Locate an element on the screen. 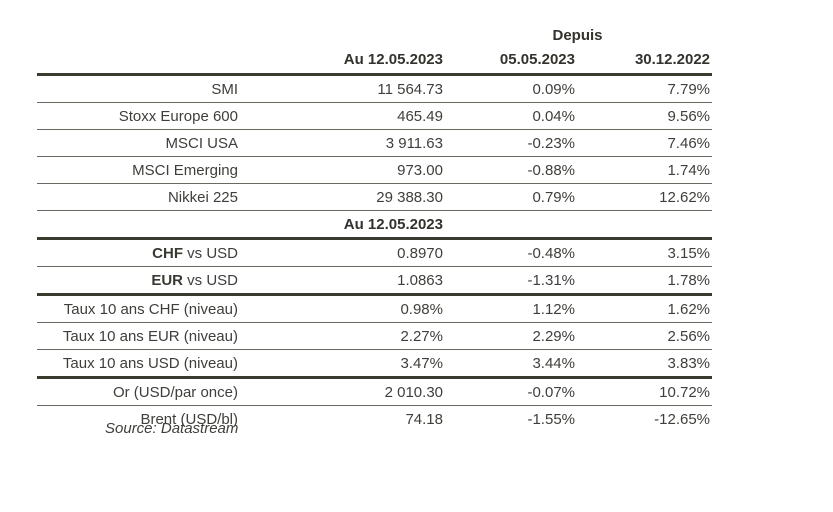 The image size is (833, 512). row-label: Nikkei 225 is located at coordinates (143, 197).